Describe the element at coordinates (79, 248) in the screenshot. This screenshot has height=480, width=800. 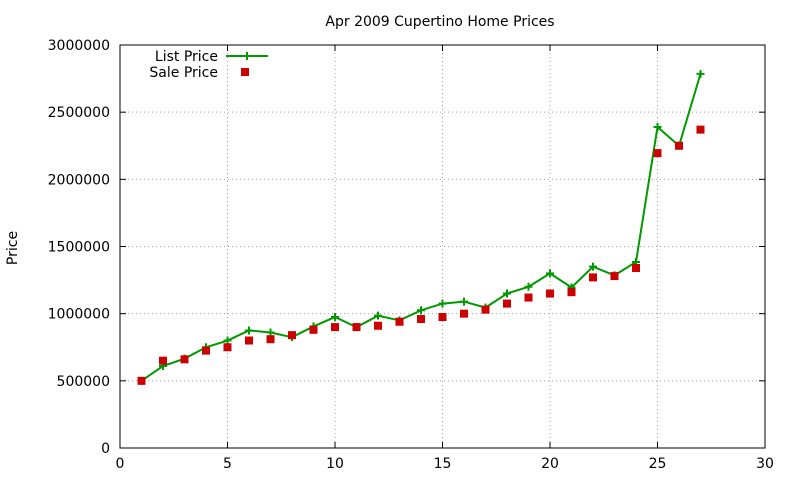
I see `y-tick-label: 1500000` at that location.